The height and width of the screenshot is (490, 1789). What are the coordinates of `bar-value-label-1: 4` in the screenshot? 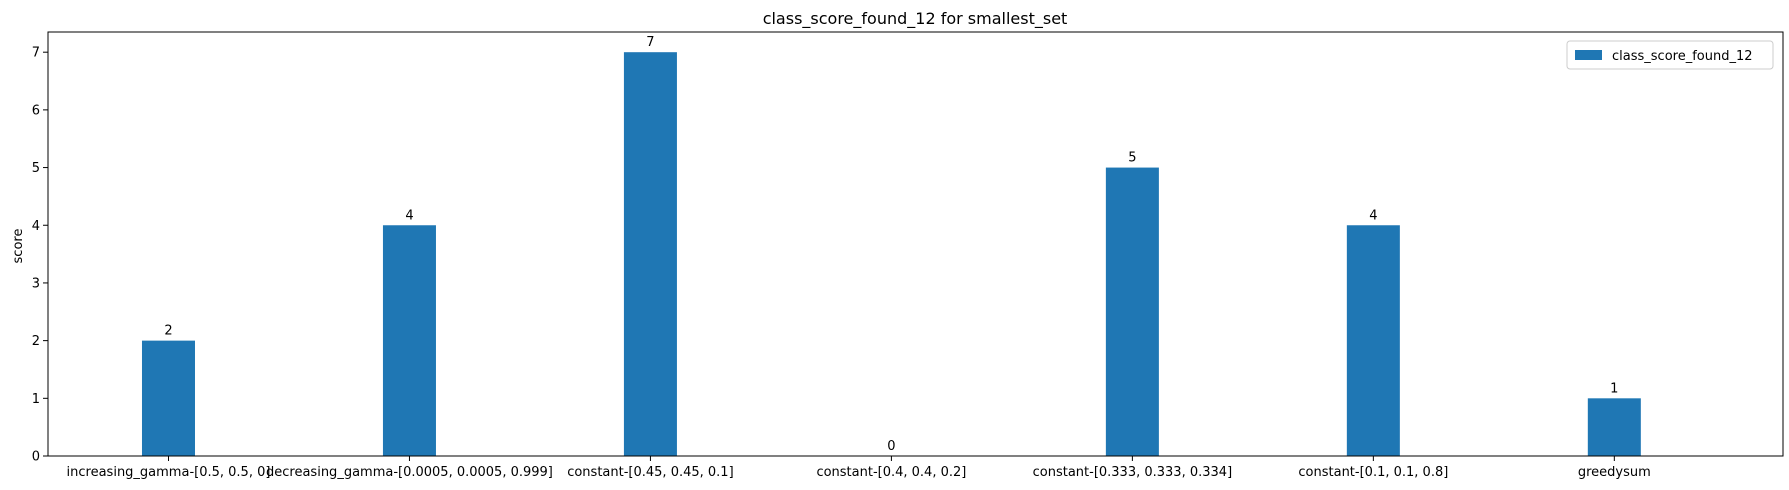 It's located at (409, 215).